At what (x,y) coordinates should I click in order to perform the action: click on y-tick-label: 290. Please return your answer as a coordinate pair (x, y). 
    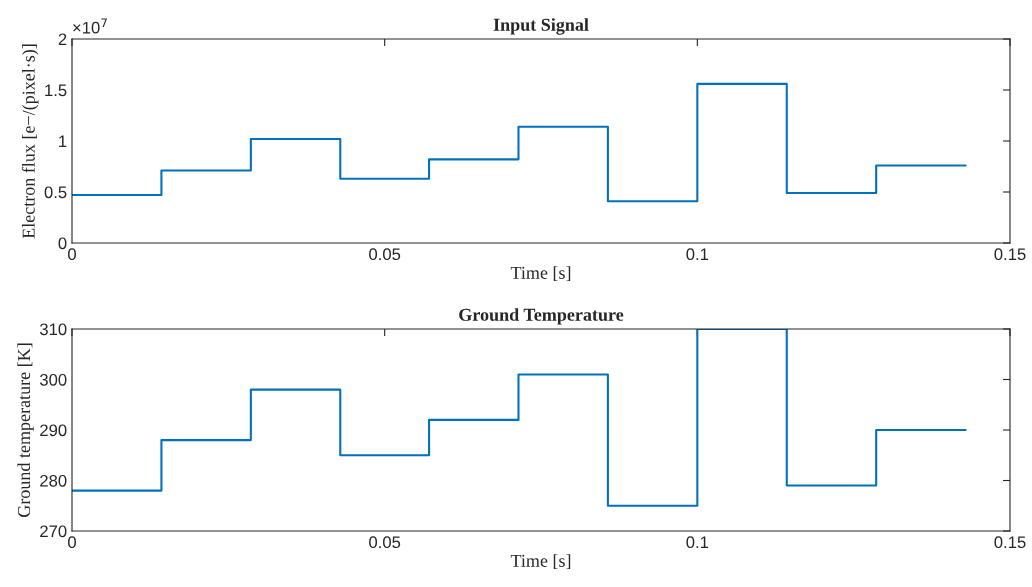
    Looking at the image, I should click on (53, 430).